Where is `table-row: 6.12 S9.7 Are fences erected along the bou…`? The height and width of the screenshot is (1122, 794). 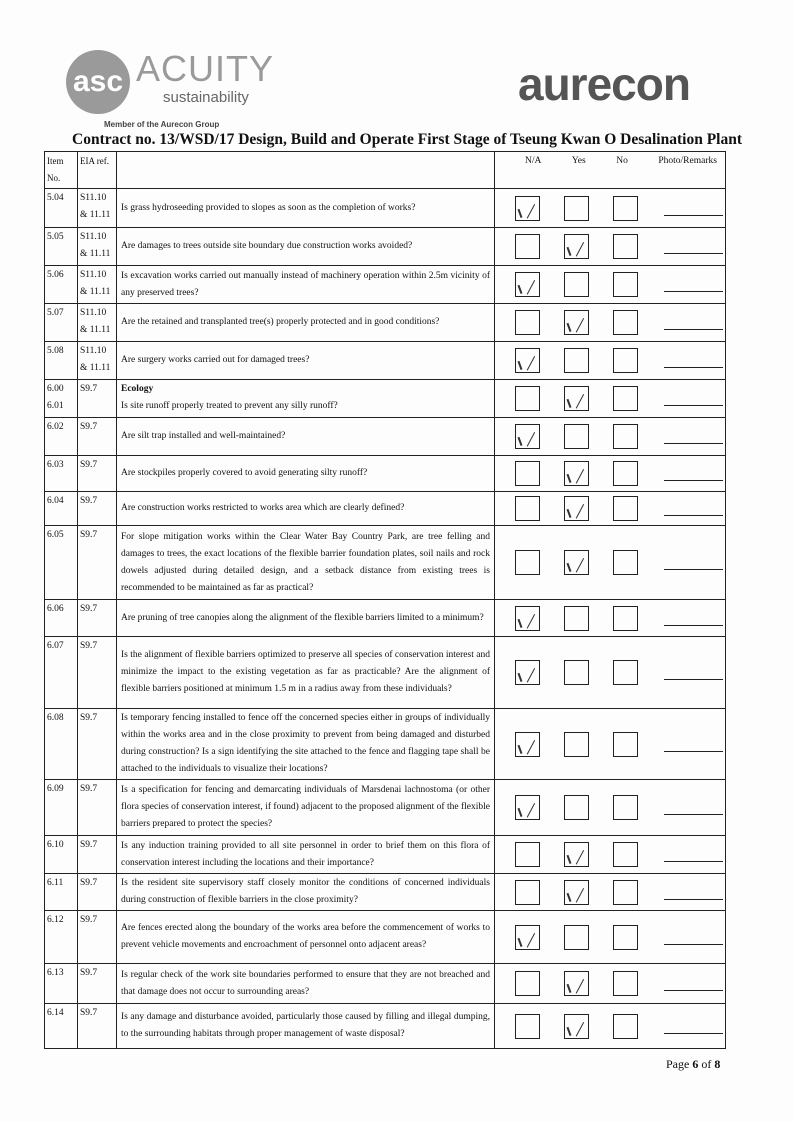
table-row: 6.12 S9.7 Are fences erected along the bou… is located at coordinates (385, 937).